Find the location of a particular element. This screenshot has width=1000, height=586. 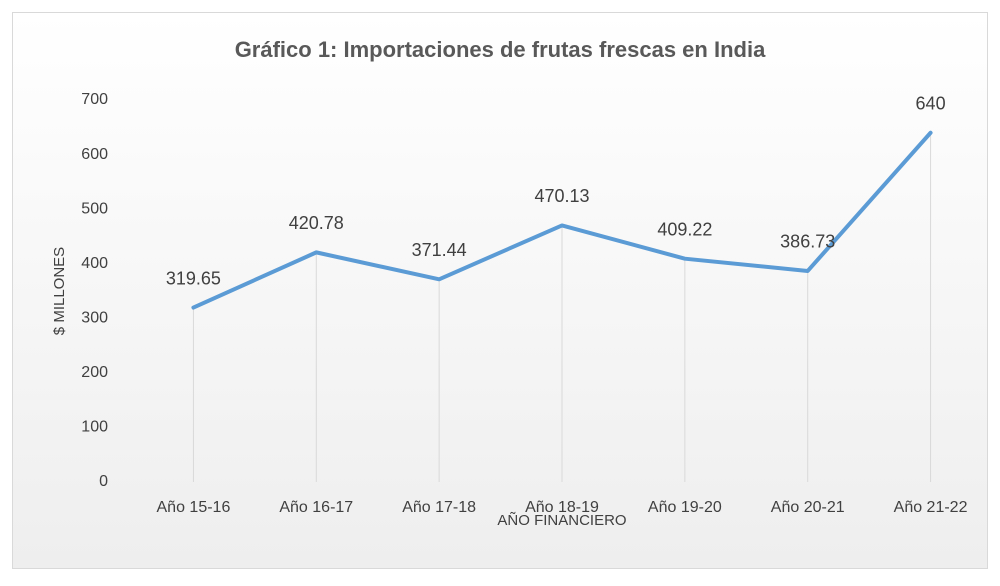

y-tick-label: 500 is located at coordinates (94, 208).